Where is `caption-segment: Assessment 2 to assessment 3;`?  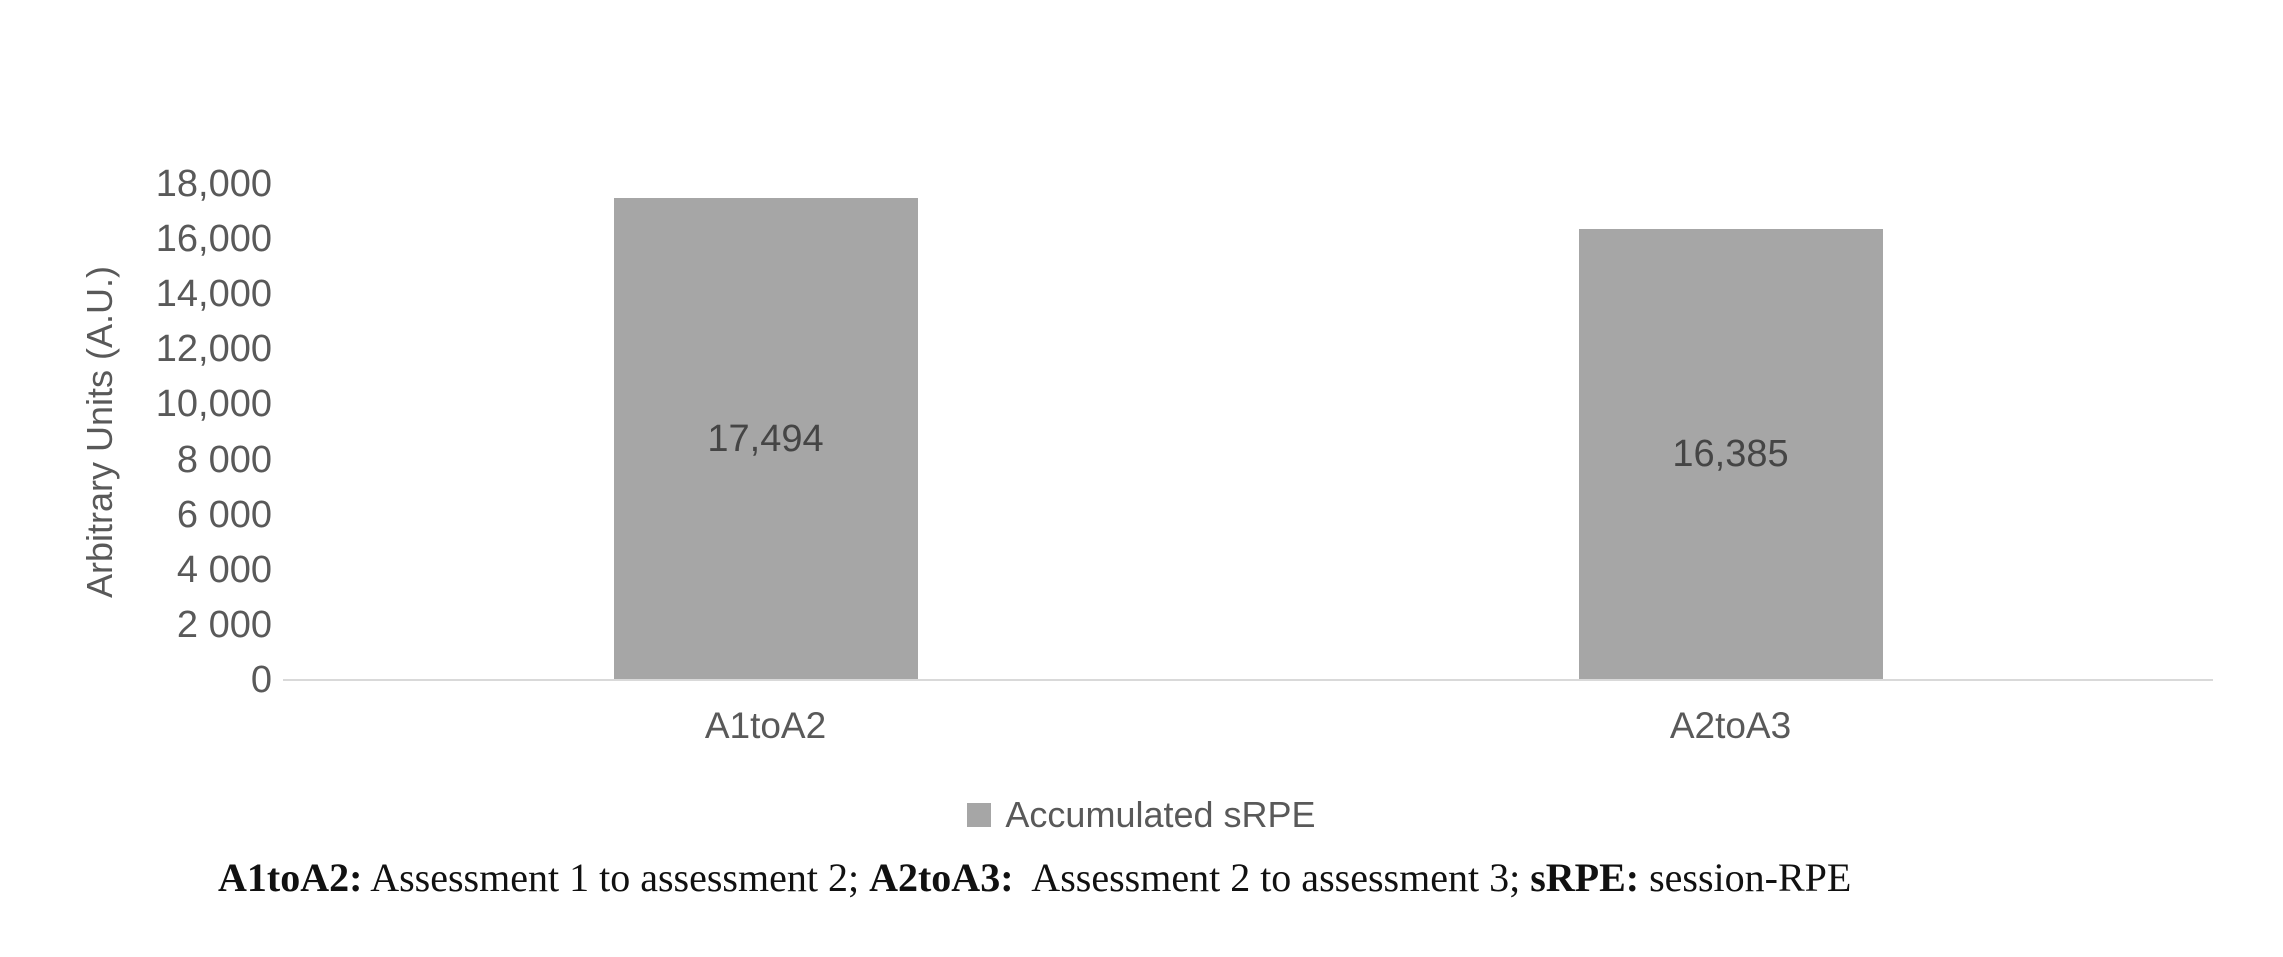
caption-segment: Assessment 2 to assessment 3; is located at coordinates (1272, 877).